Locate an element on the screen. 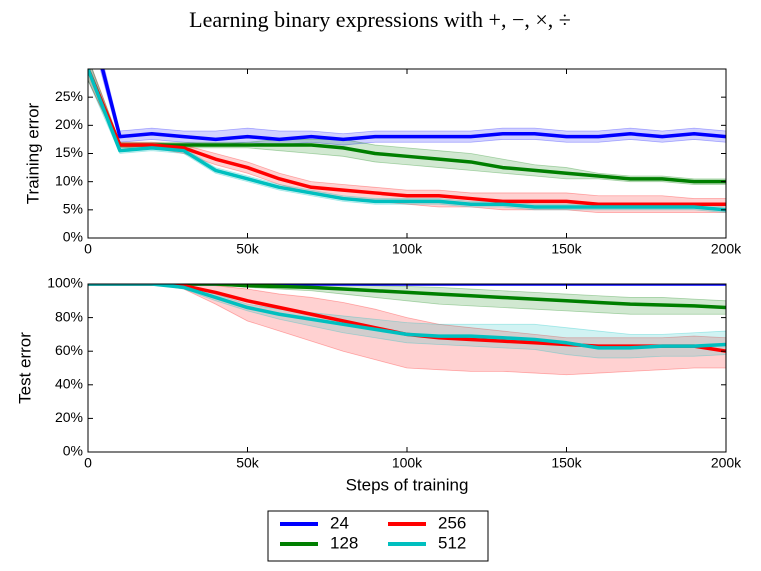 The height and width of the screenshot is (571, 761). y-tick-label: 60% is located at coordinates (69, 350).